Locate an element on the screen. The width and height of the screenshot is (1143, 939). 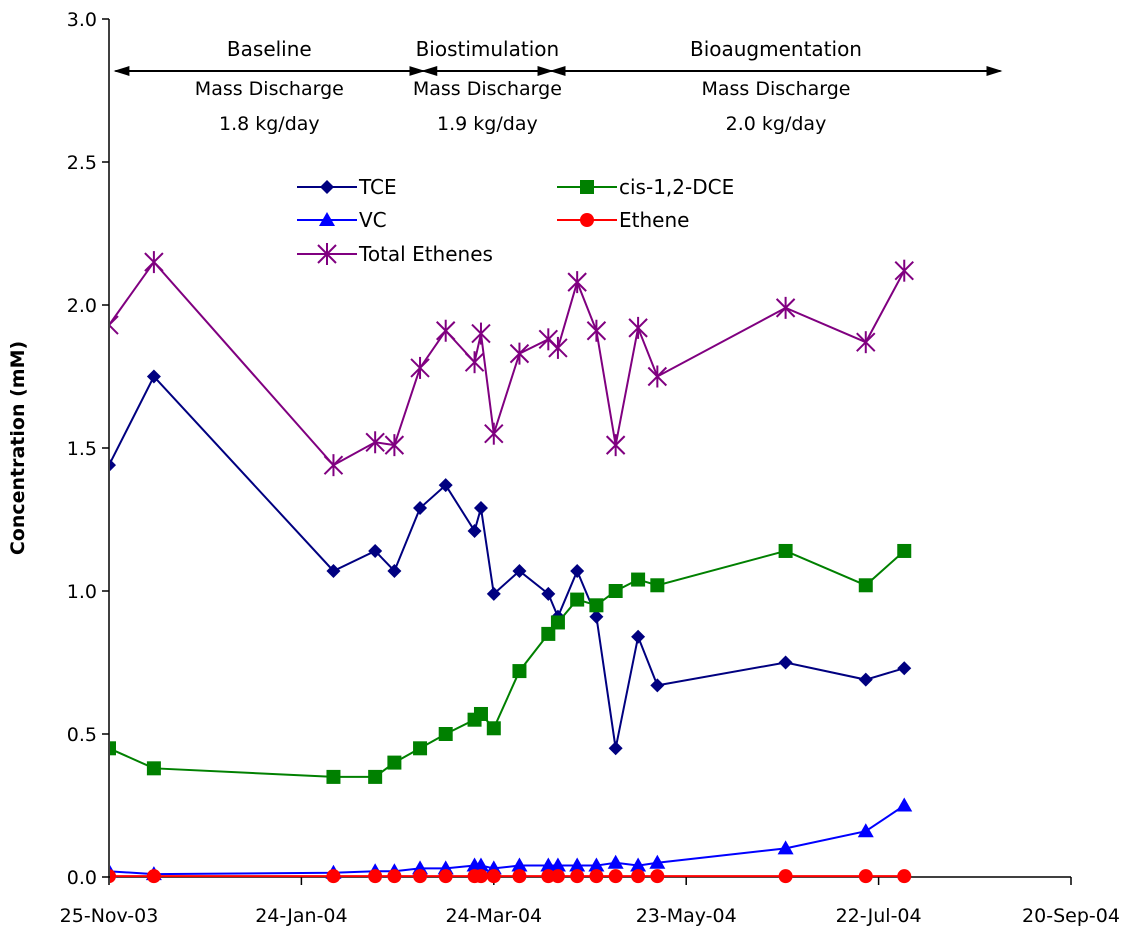
y-tick-label: 0.5 is located at coordinates (82, 735).